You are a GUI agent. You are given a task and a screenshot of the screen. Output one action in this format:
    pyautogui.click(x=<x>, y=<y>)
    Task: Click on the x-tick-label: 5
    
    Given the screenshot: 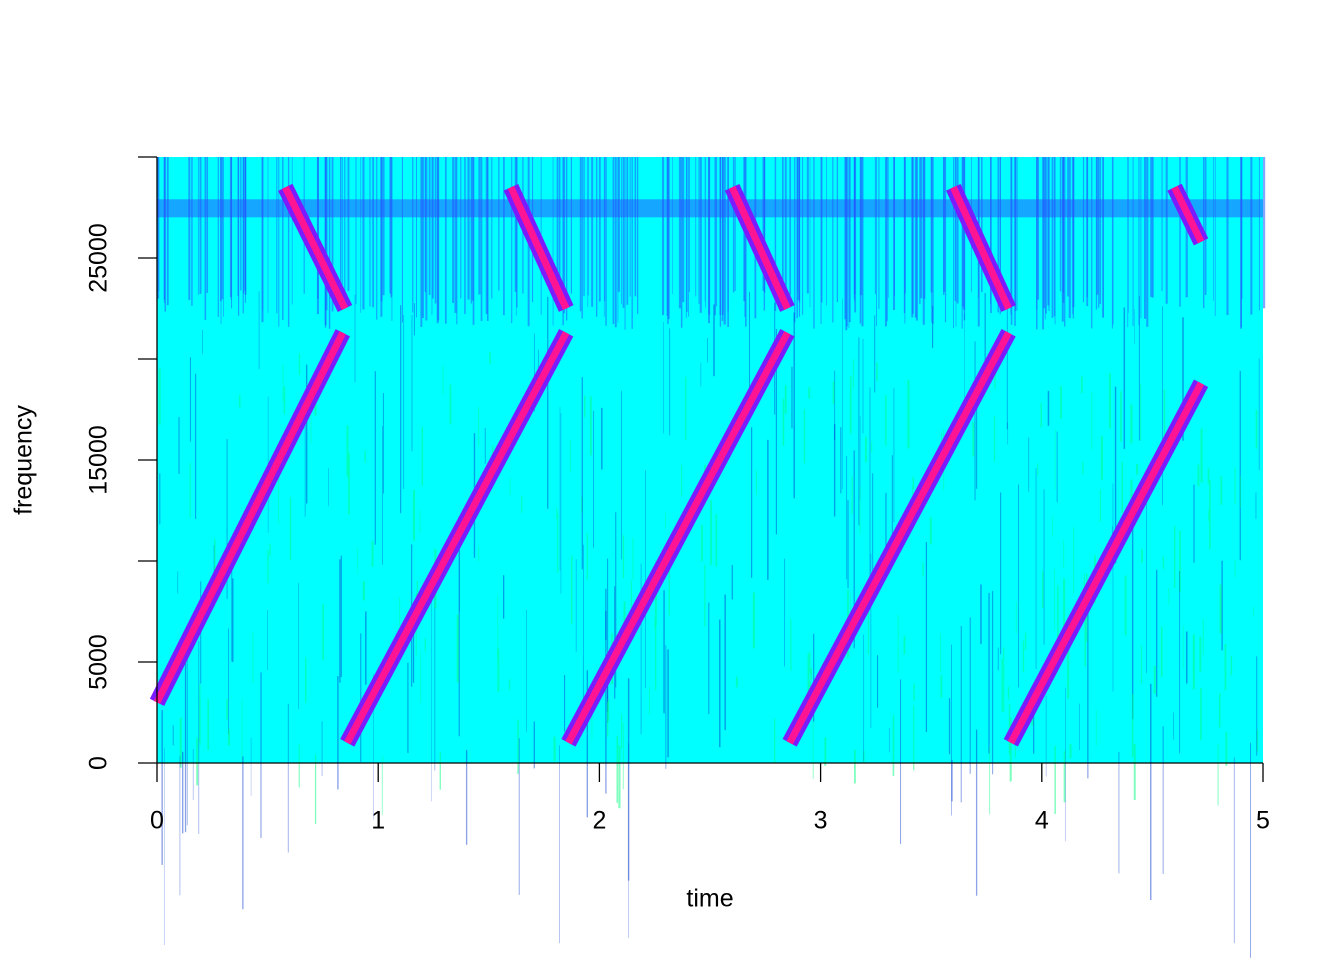 What is the action you would take?
    pyautogui.click(x=1263, y=821)
    